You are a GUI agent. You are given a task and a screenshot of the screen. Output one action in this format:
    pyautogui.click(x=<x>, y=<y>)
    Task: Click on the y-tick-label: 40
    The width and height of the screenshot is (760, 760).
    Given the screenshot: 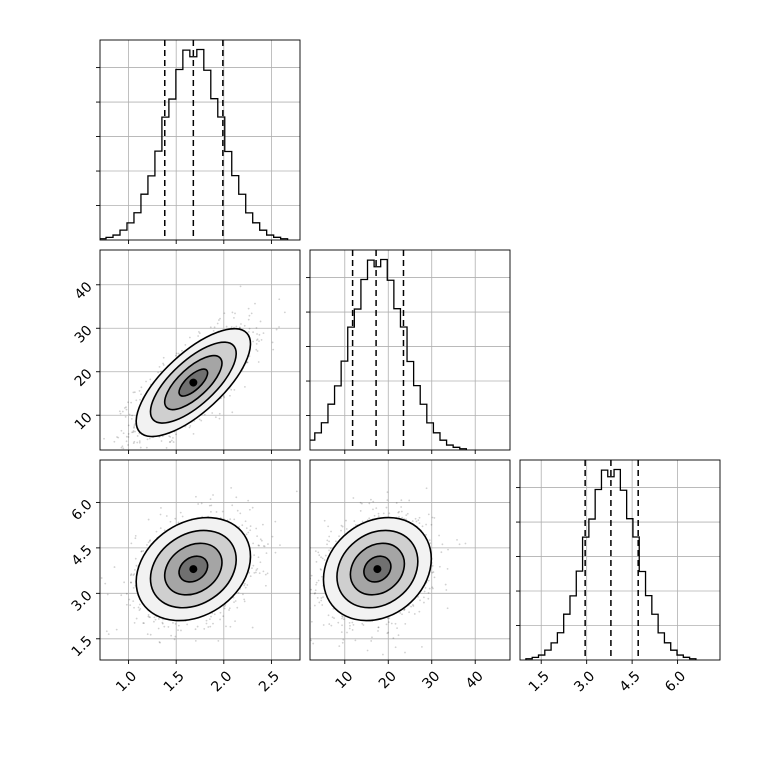 What is the action you would take?
    pyautogui.click(x=84, y=291)
    